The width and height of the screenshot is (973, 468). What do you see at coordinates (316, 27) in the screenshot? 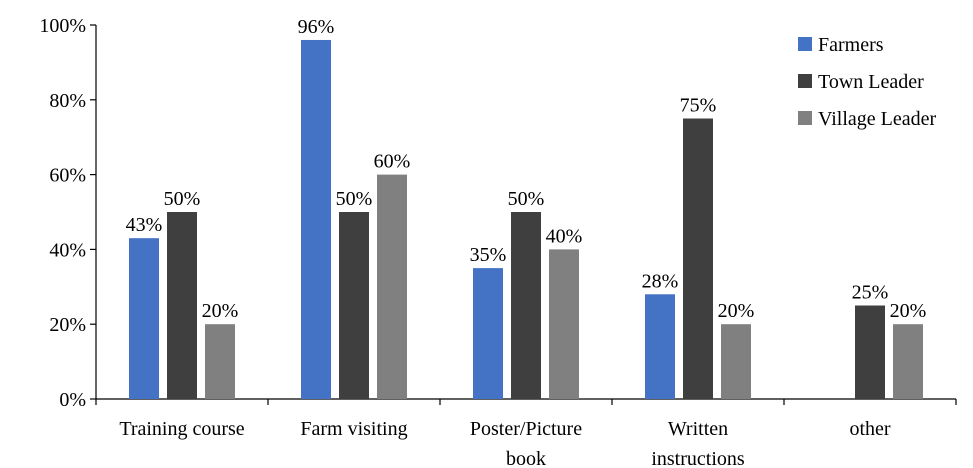
I see `data-label: 96%` at bounding box center [316, 27].